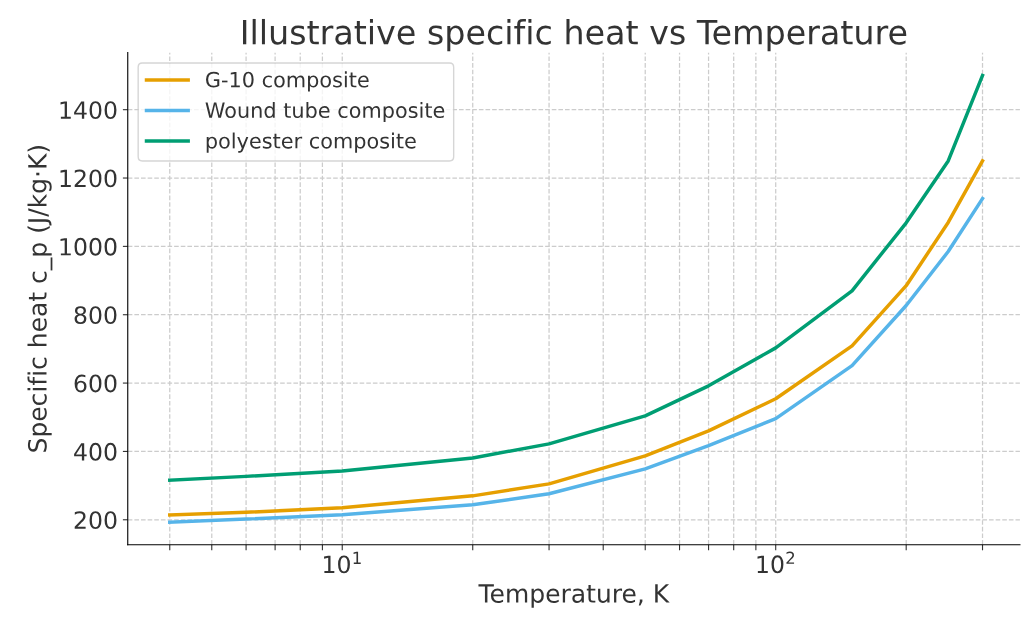 The height and width of the screenshot is (619, 1022). I want to click on x-axis-title: Temperature, K, so click(574, 596).